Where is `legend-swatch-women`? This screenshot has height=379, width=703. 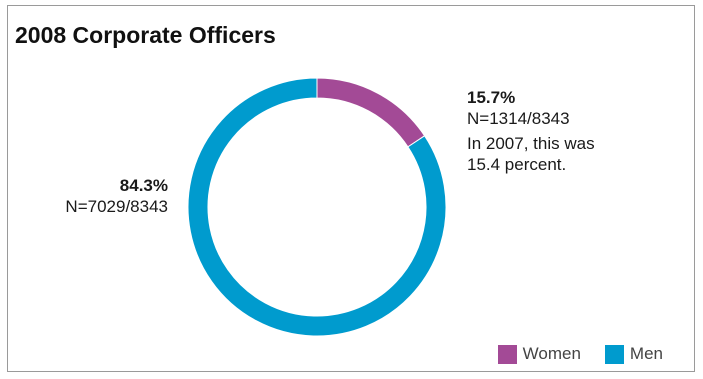 legend-swatch-women is located at coordinates (507, 354).